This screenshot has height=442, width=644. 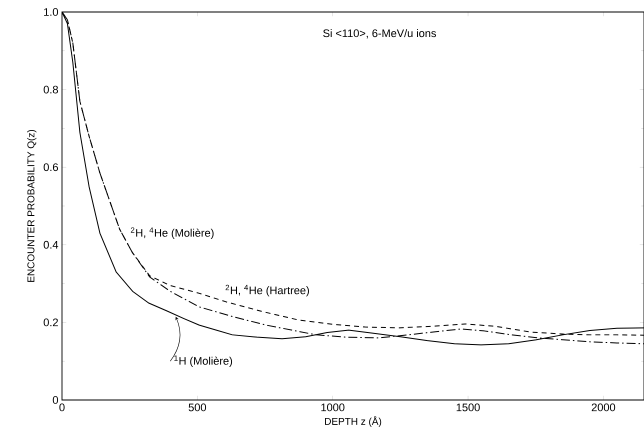 I want to click on x-tick-label: 1000, so click(x=332, y=408).